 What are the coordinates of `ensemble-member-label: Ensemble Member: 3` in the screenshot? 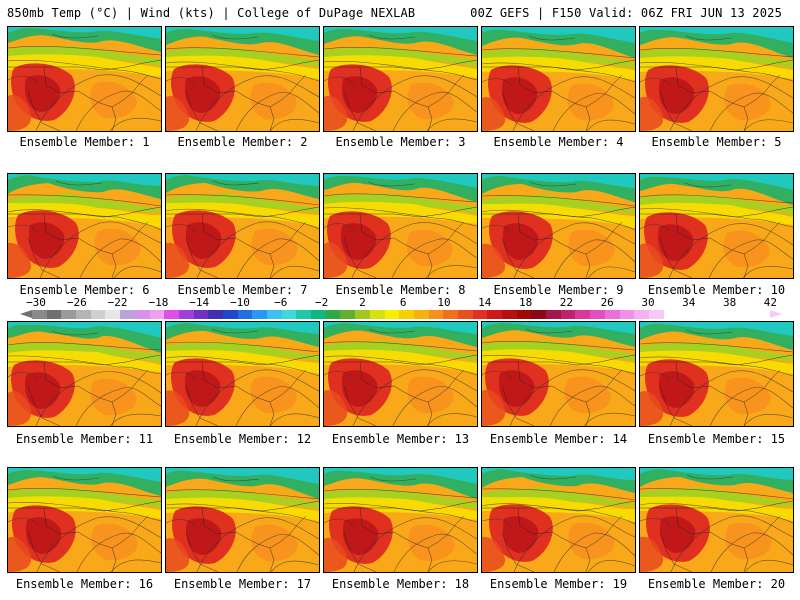 It's located at (400, 142).